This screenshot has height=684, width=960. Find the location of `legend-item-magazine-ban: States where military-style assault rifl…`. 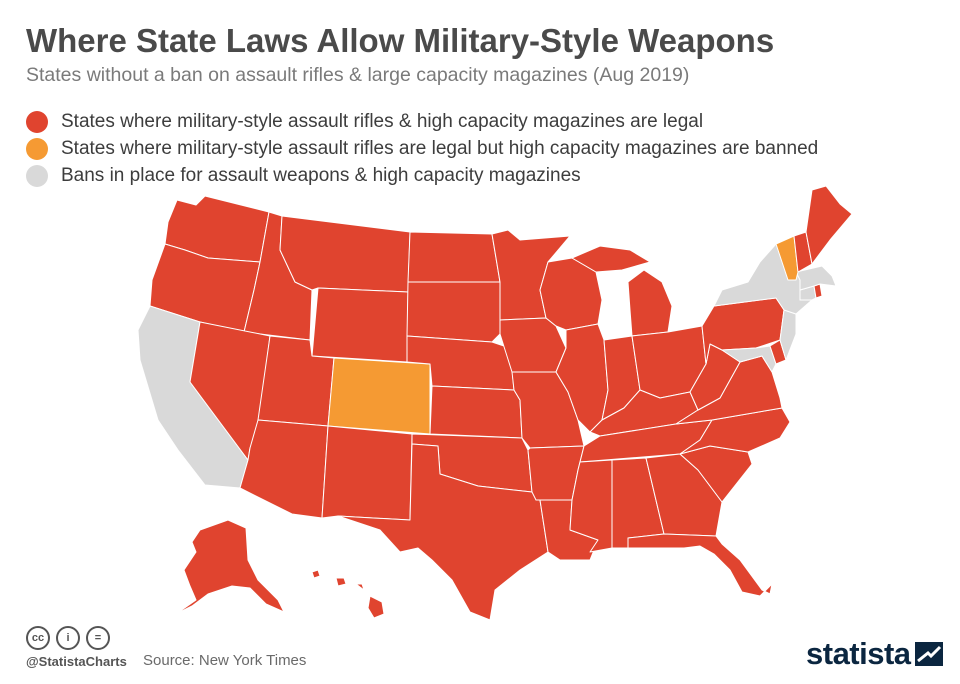

legend-item-magazine-ban: States where military-style assault rifl… is located at coordinates (422, 148).